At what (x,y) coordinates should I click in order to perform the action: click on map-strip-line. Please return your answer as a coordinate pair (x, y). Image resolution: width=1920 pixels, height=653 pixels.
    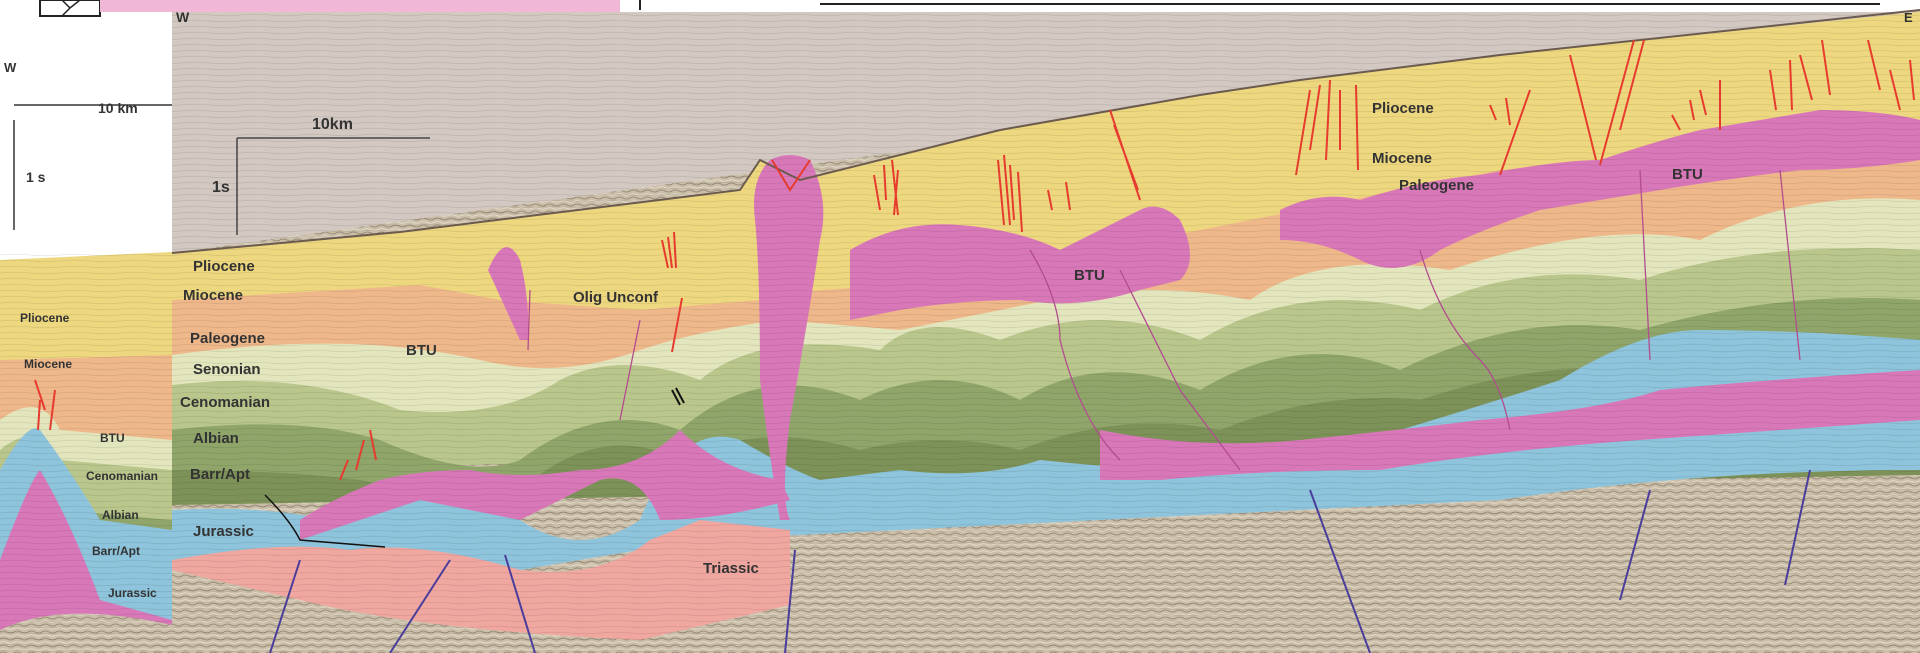
    Looking at the image, I should click on (1259, 5).